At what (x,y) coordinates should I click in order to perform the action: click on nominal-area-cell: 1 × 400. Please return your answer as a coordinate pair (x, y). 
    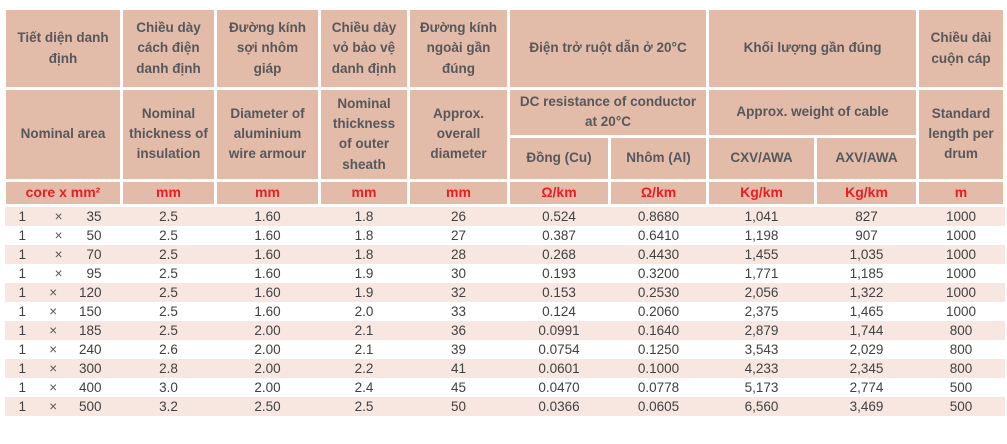
    Looking at the image, I should click on (63, 387).